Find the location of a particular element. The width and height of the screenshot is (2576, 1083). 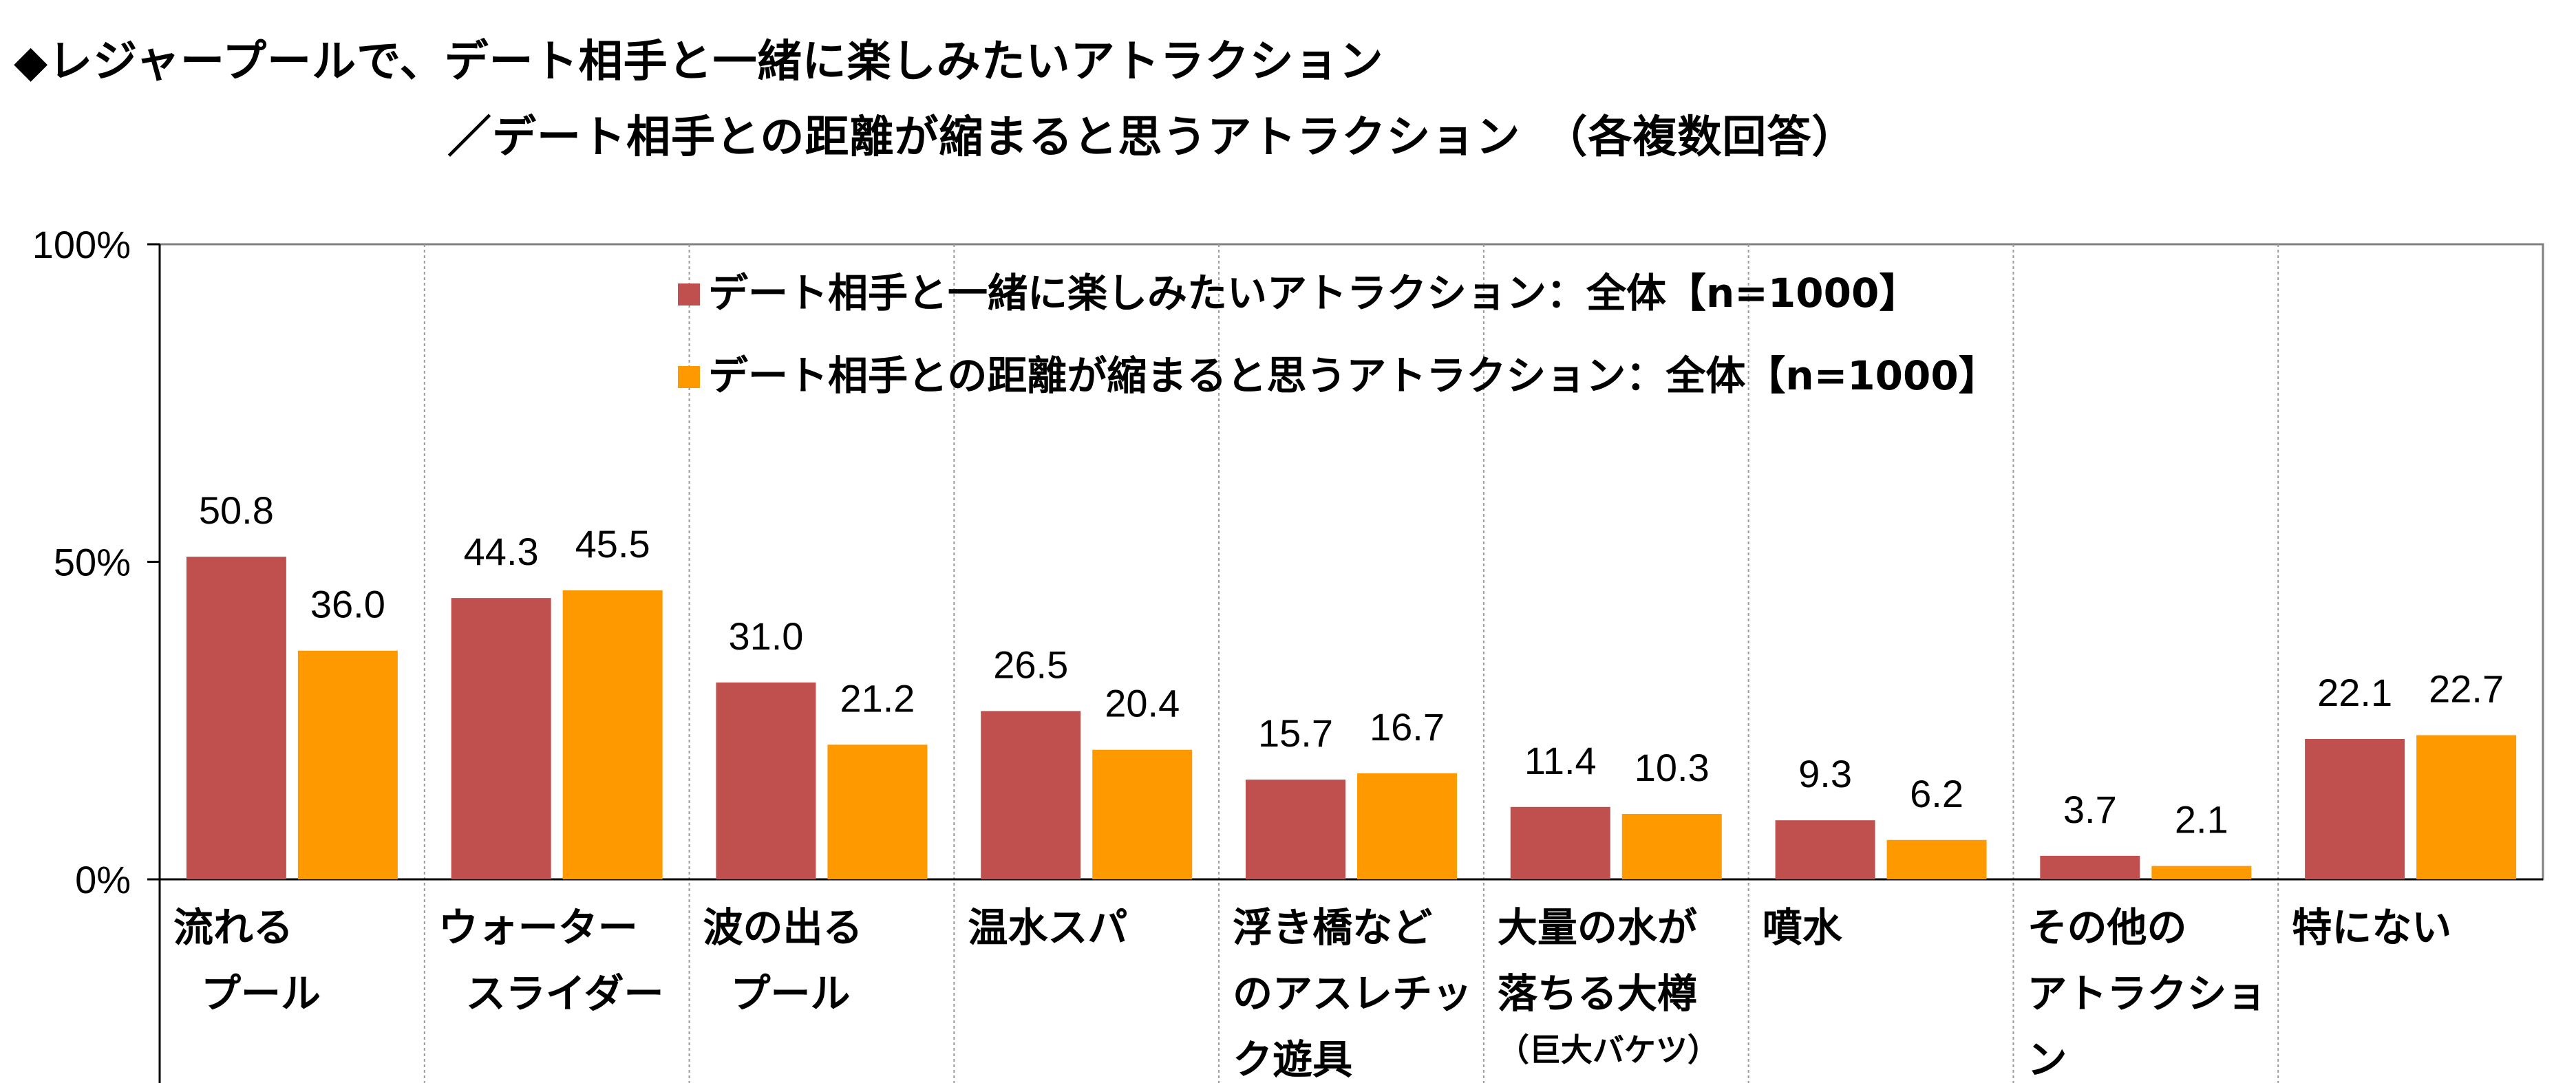

value-label: 31.0 is located at coordinates (765, 636).